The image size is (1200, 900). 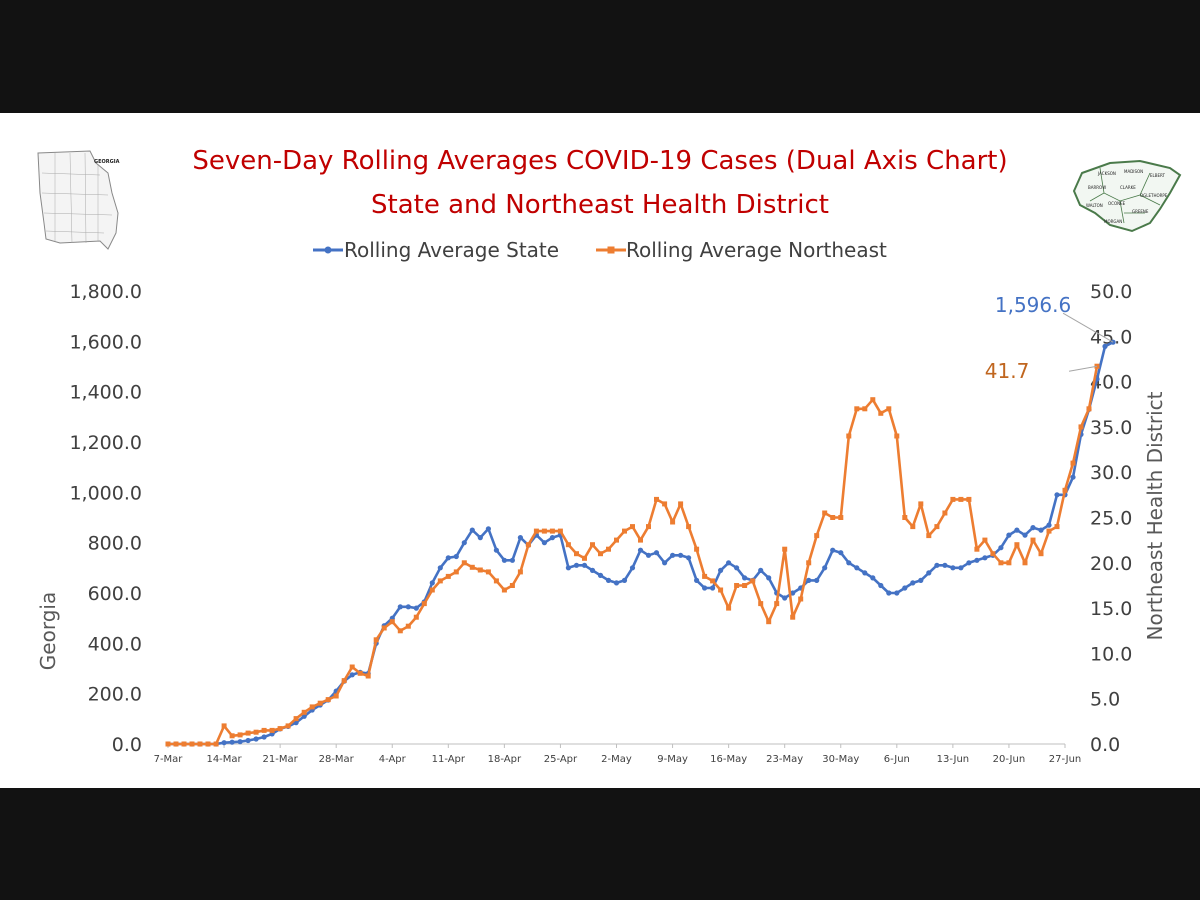 I want to click on county-label: ELBERT, so click(x=1158, y=175).